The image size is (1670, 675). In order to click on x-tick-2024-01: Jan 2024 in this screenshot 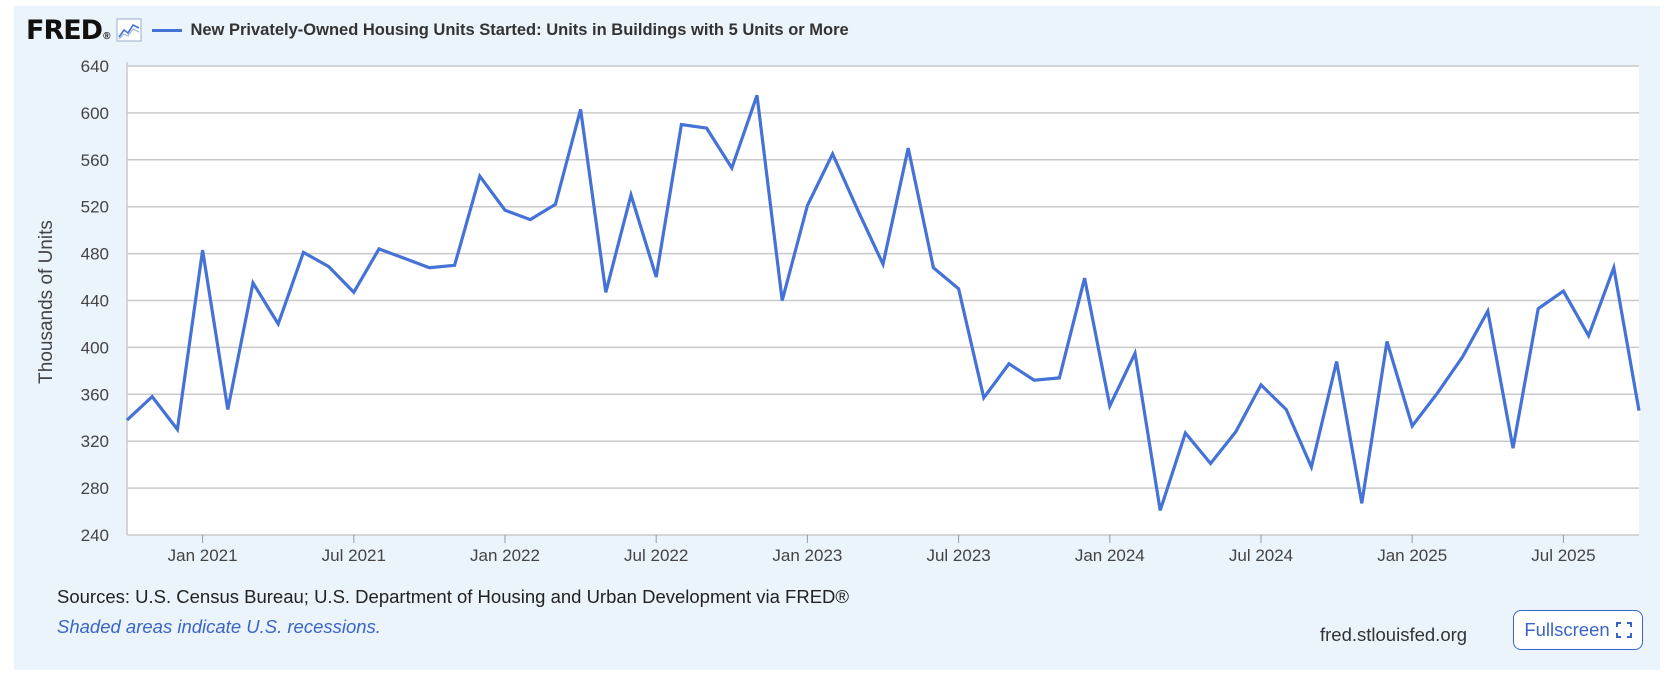, I will do `click(1110, 555)`.